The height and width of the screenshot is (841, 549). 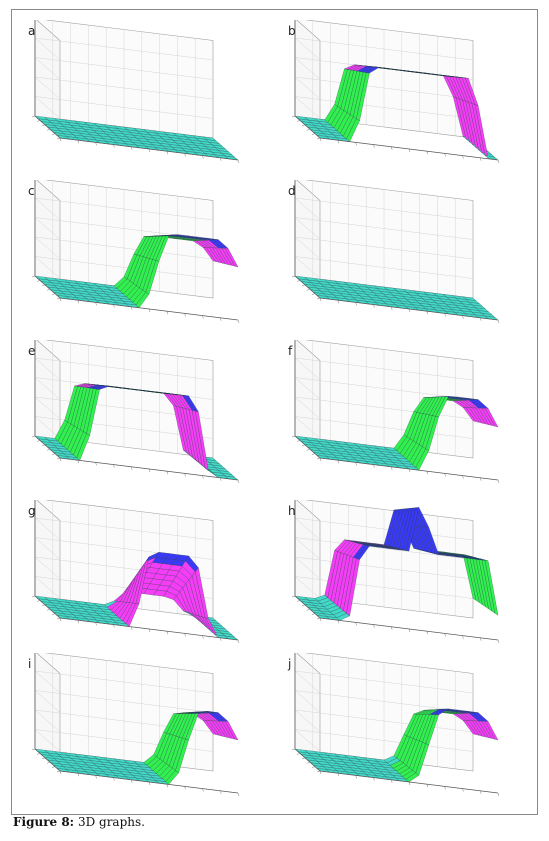 I want to click on surface-plot-j, so click(x=395, y=725).